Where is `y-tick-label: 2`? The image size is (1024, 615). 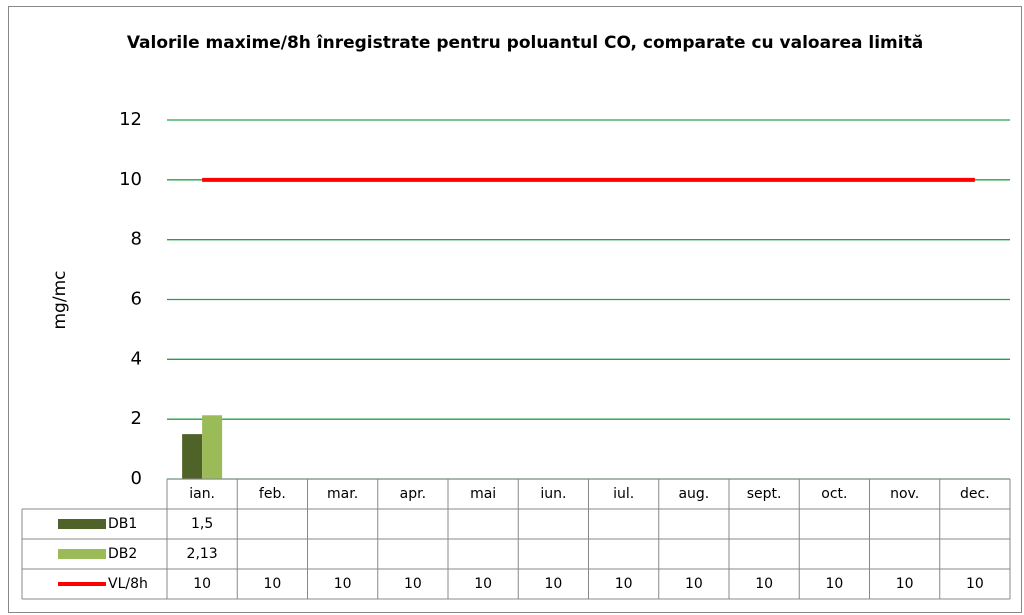
y-tick-label: 2 is located at coordinates (136, 418).